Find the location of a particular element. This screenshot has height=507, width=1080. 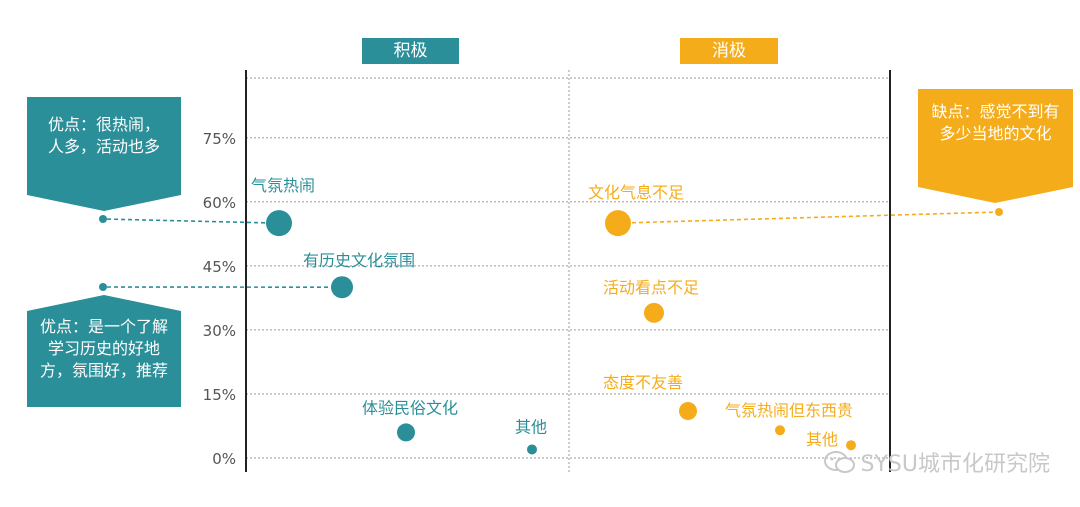

y-tick-label-3: 45% is located at coordinates (219, 267).